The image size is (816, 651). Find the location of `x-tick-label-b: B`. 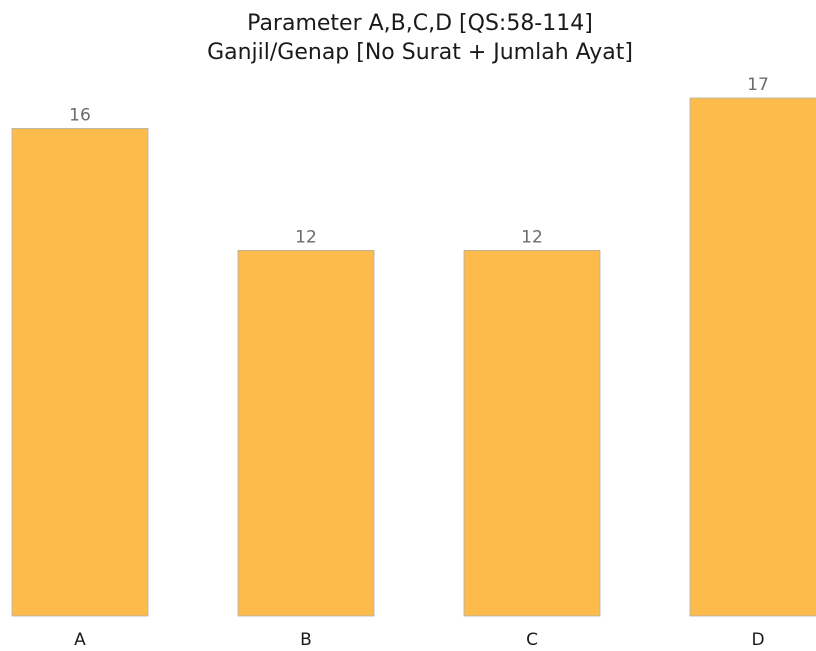

x-tick-label-b: B is located at coordinates (306, 640).